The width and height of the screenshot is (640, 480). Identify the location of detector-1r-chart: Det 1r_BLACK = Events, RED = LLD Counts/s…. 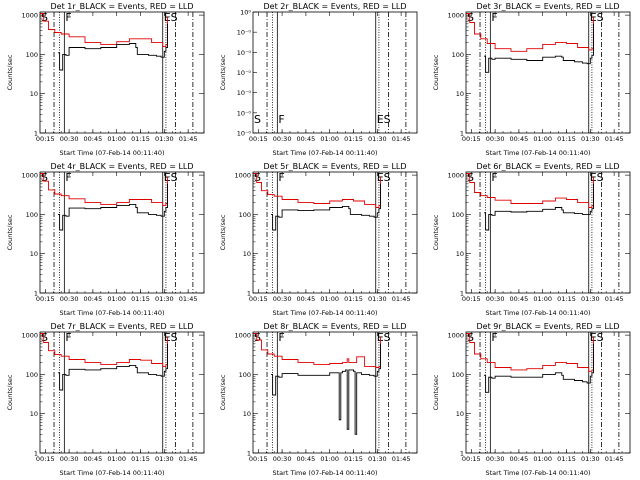
(105, 79).